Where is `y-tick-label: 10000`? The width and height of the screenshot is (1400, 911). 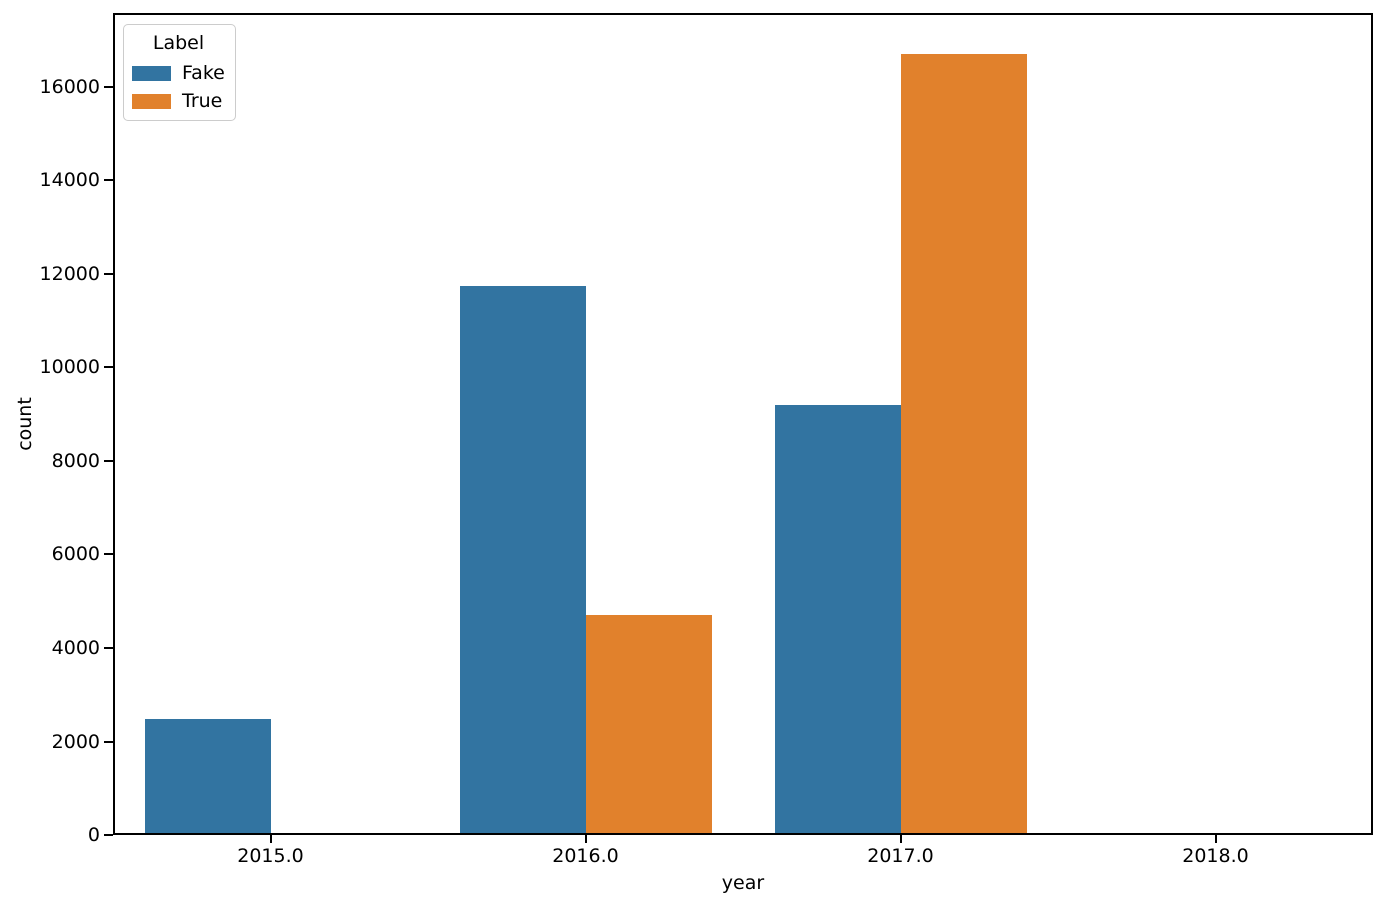 y-tick-label: 10000 is located at coordinates (69, 367).